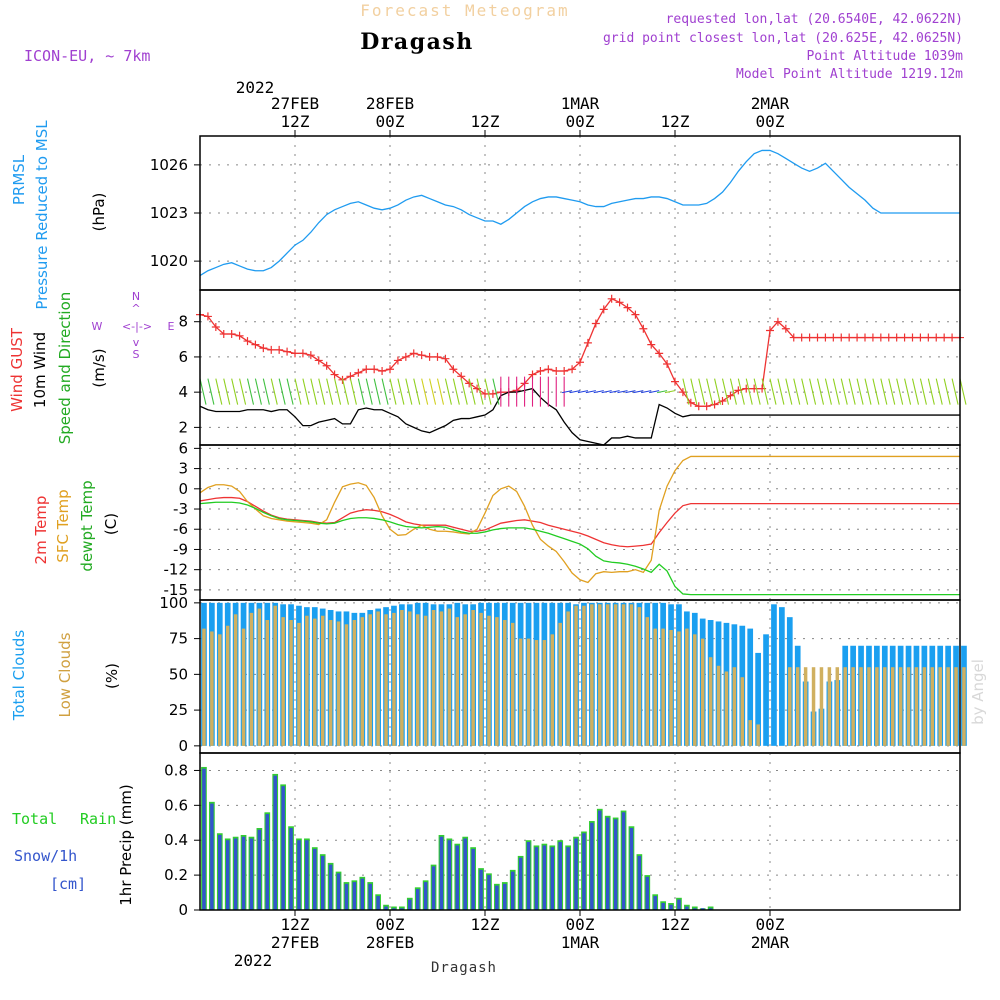 The image size is (1000, 1000). What do you see at coordinates (17, 369) in the screenshot?
I see `wind-label-gust: Wind GUST` at bounding box center [17, 369].